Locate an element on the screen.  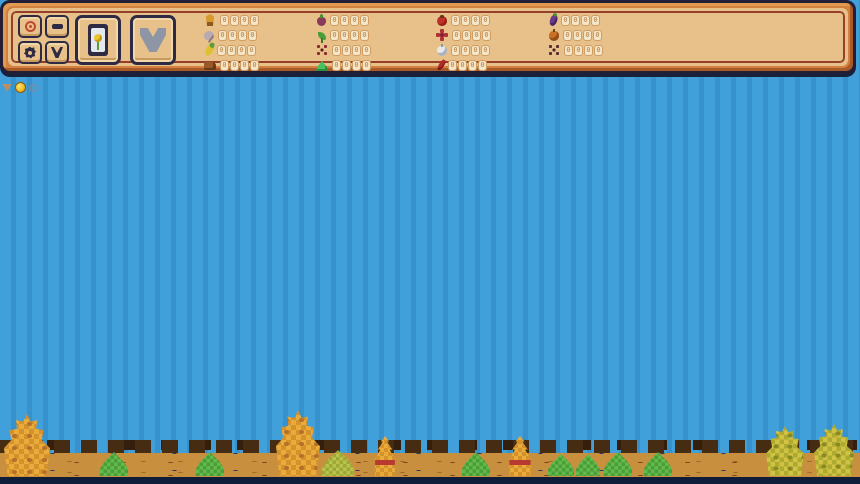
gear-icon is located at coordinates (30, 52).